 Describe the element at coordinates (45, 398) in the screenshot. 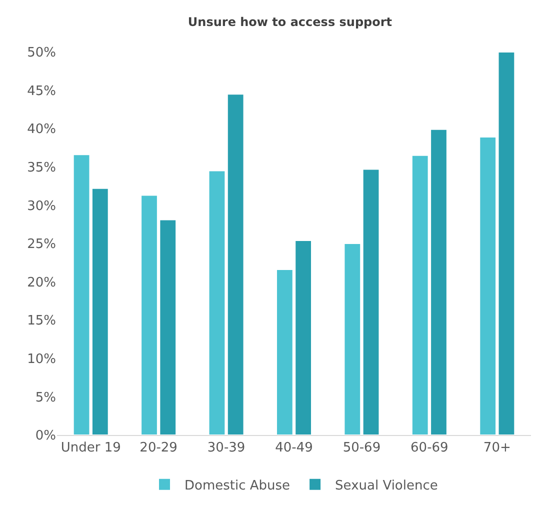

I see `y-tick-label: 5%` at that location.